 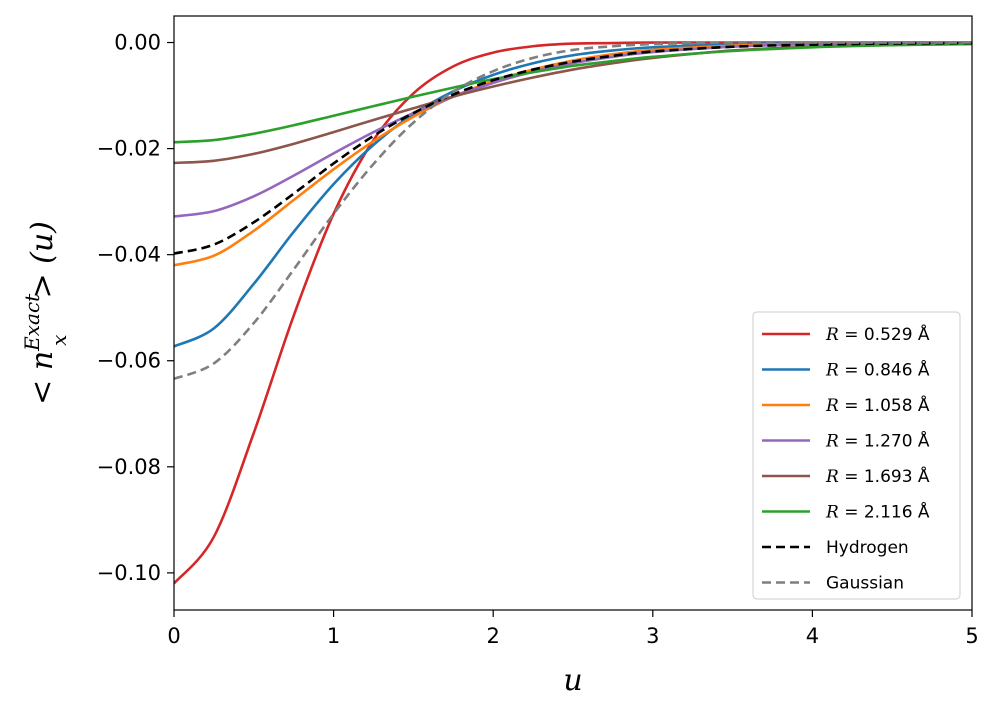 I want to click on y-tick-label: −0.02, so click(x=129, y=149).